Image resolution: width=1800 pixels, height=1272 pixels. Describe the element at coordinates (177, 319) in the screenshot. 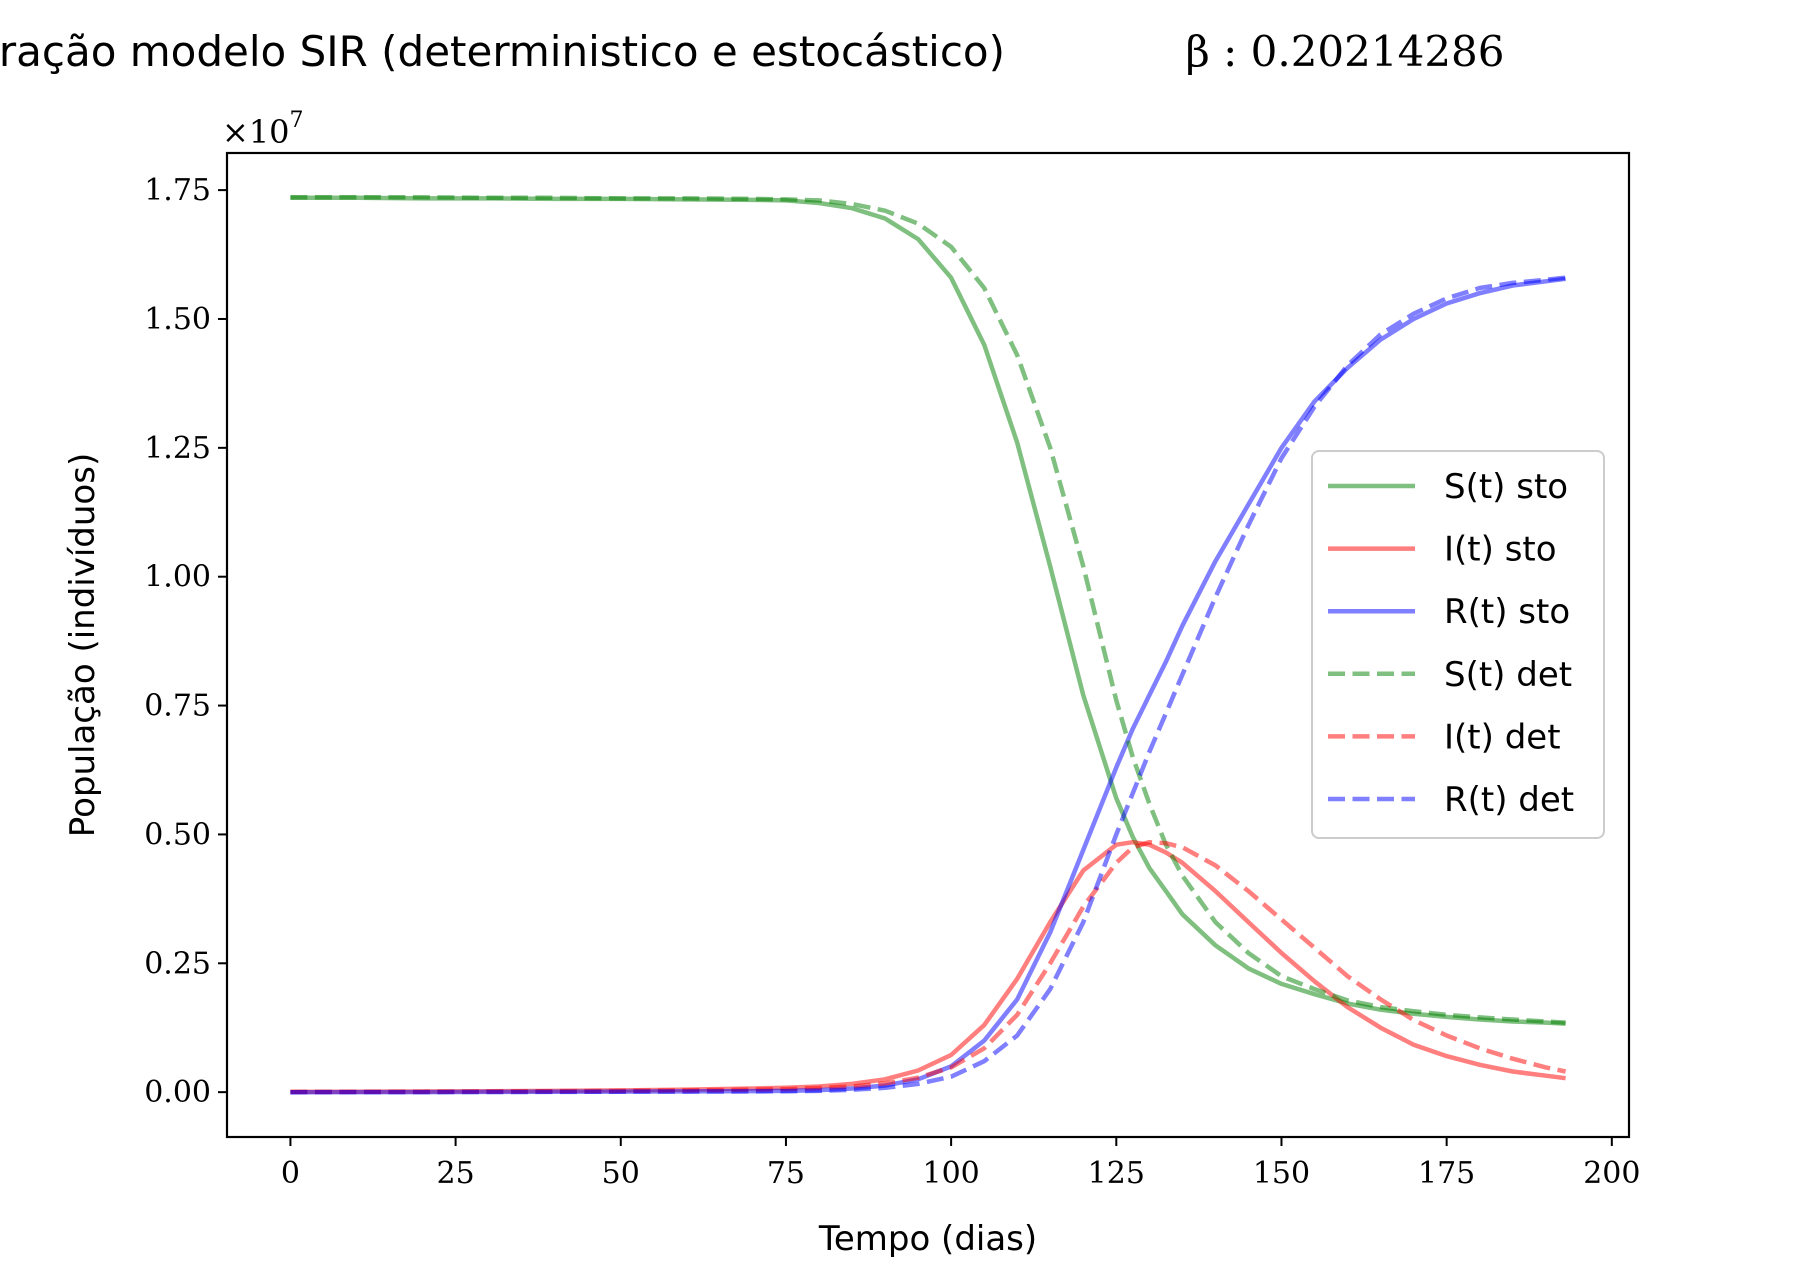

I see `y-tick-label: 1.50` at that location.